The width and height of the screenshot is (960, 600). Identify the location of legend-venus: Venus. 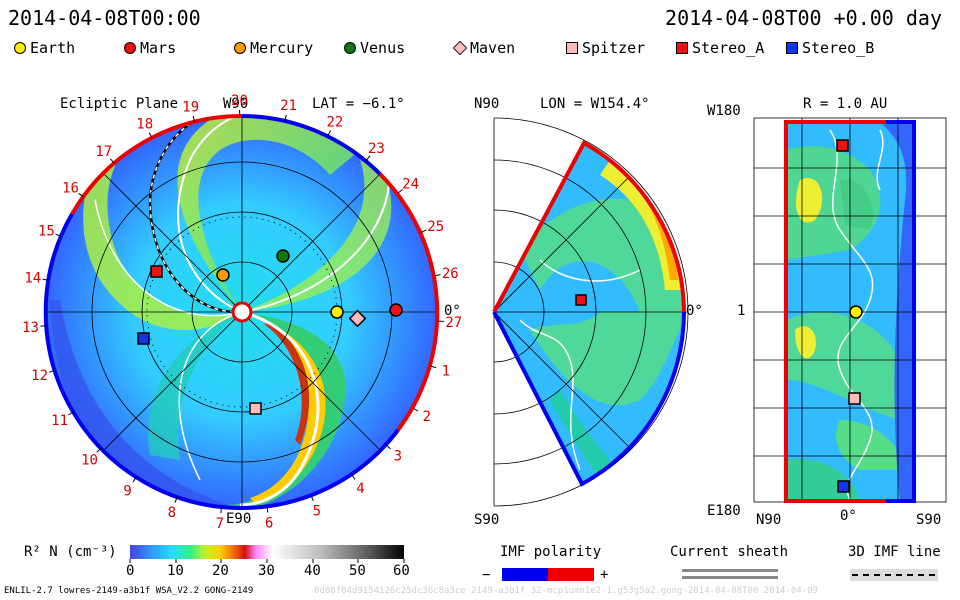
(374, 48).